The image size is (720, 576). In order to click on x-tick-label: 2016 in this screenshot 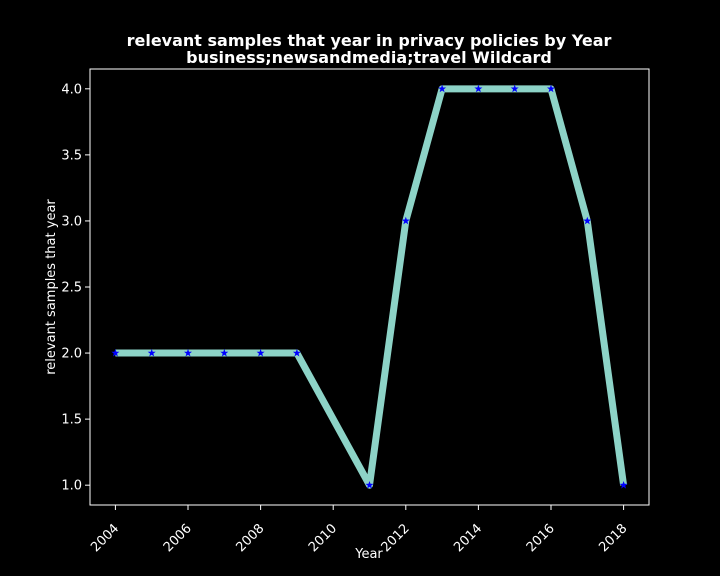, I will do `click(541, 538)`.